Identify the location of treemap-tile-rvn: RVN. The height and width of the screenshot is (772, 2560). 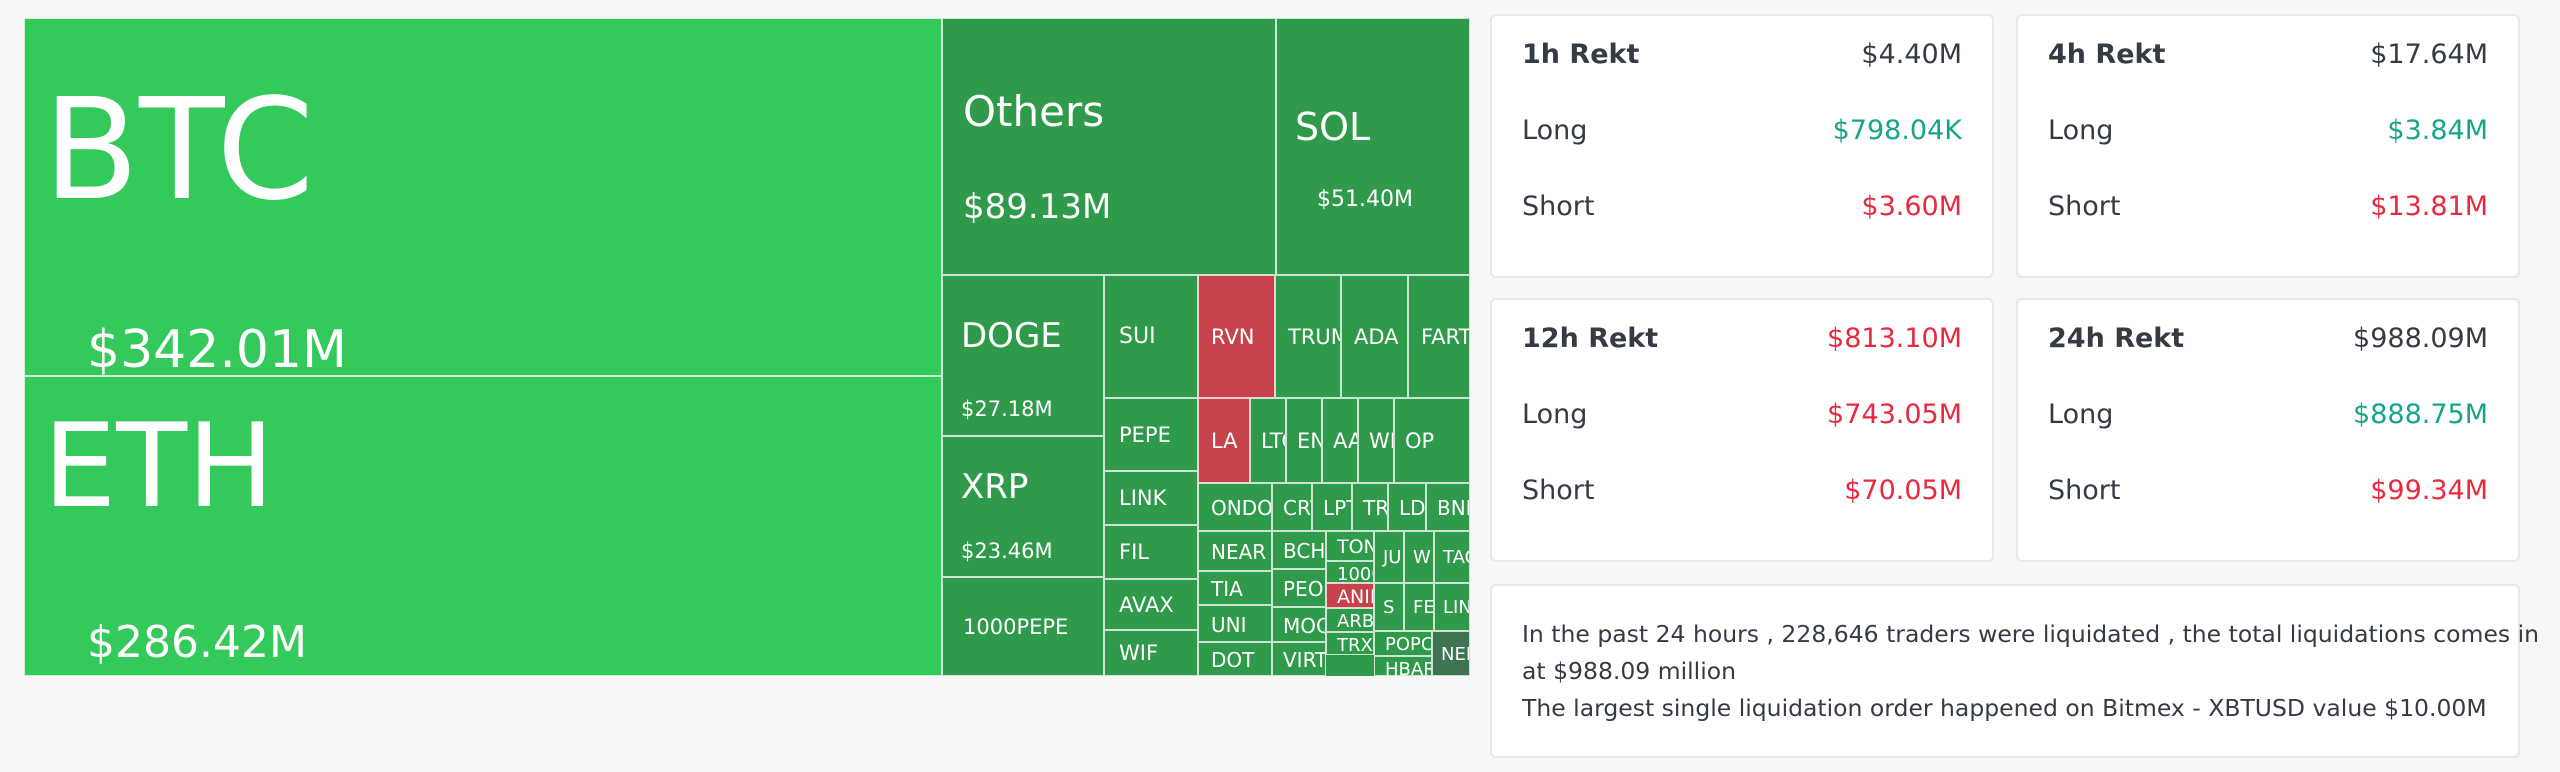
(1236, 336).